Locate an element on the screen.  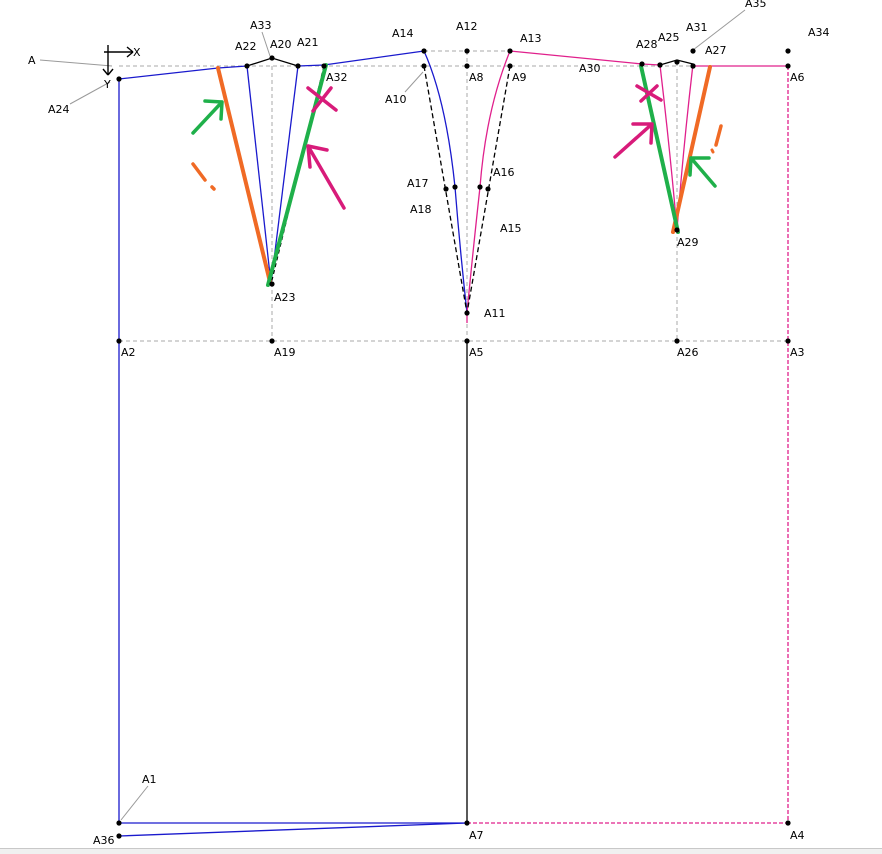
point-marker-a36 is located at coordinates (119, 836).